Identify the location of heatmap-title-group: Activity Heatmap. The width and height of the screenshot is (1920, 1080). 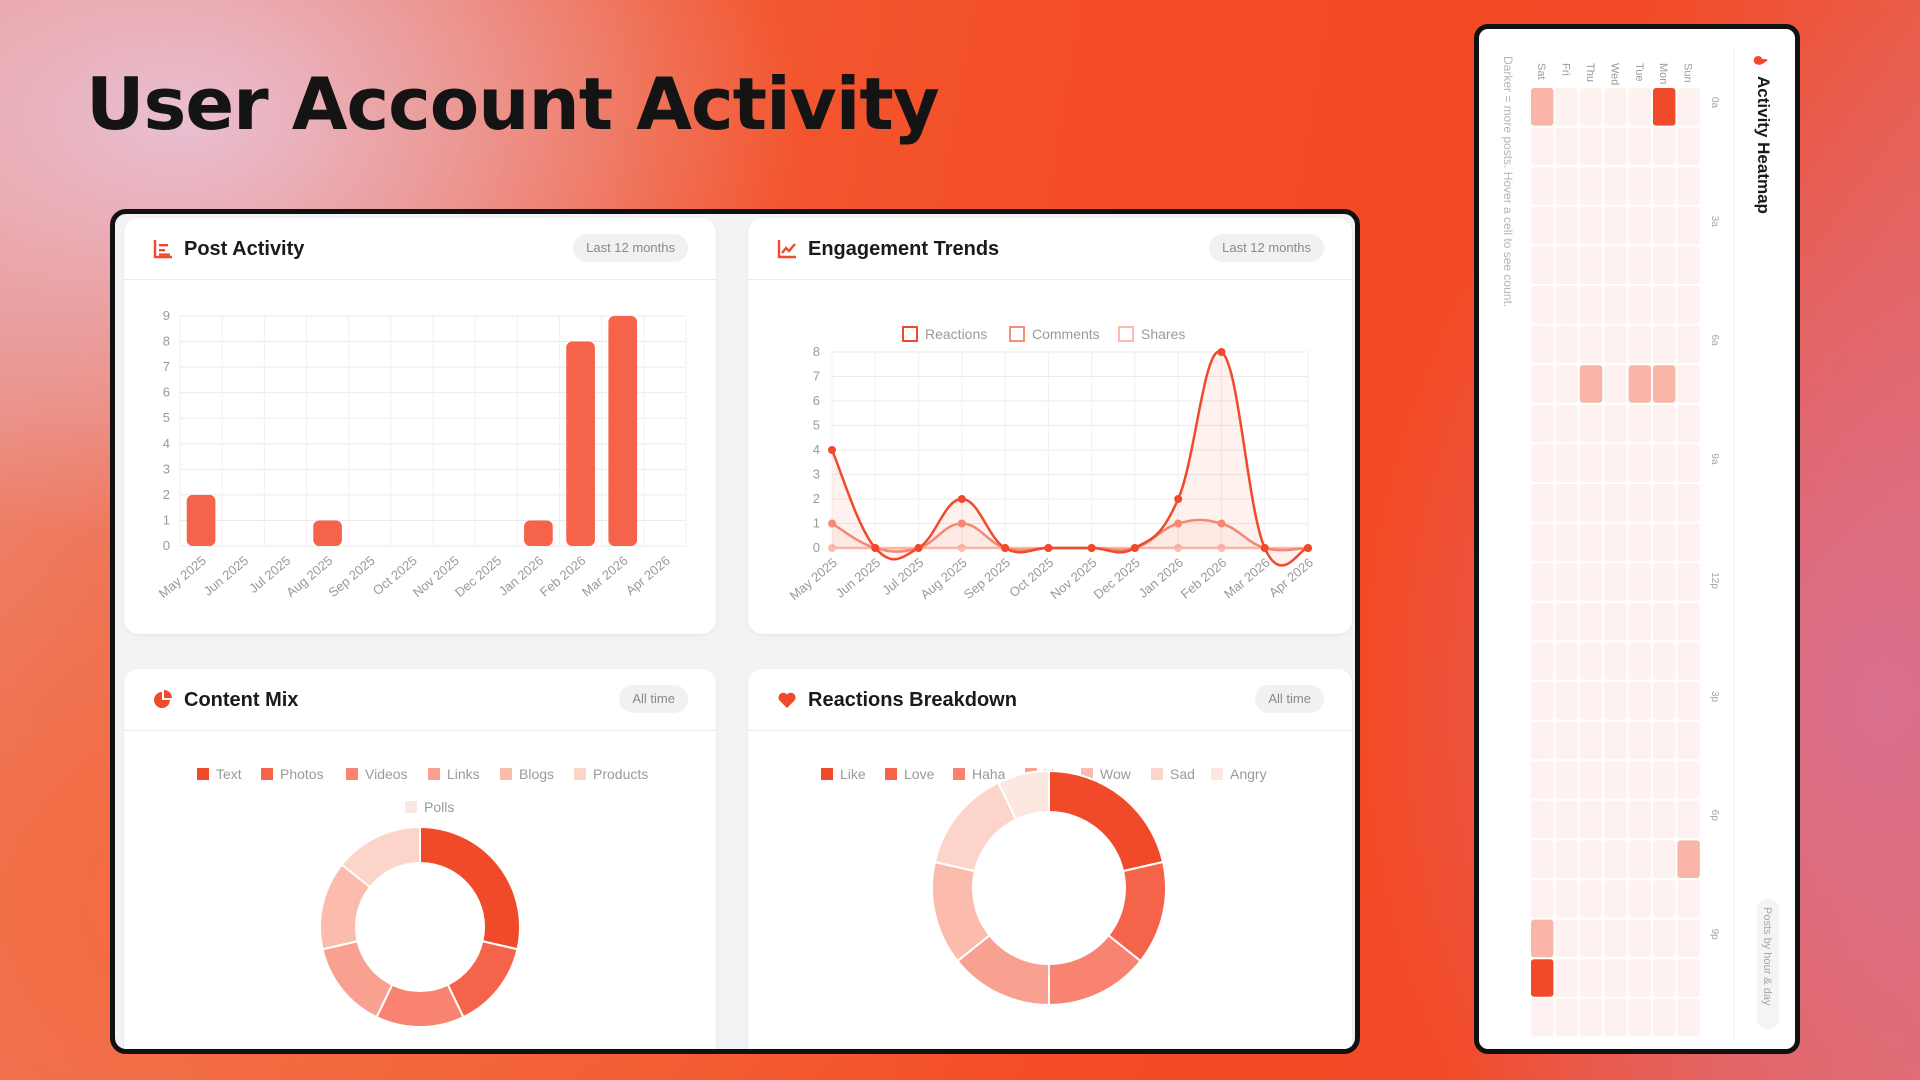
(1763, 134).